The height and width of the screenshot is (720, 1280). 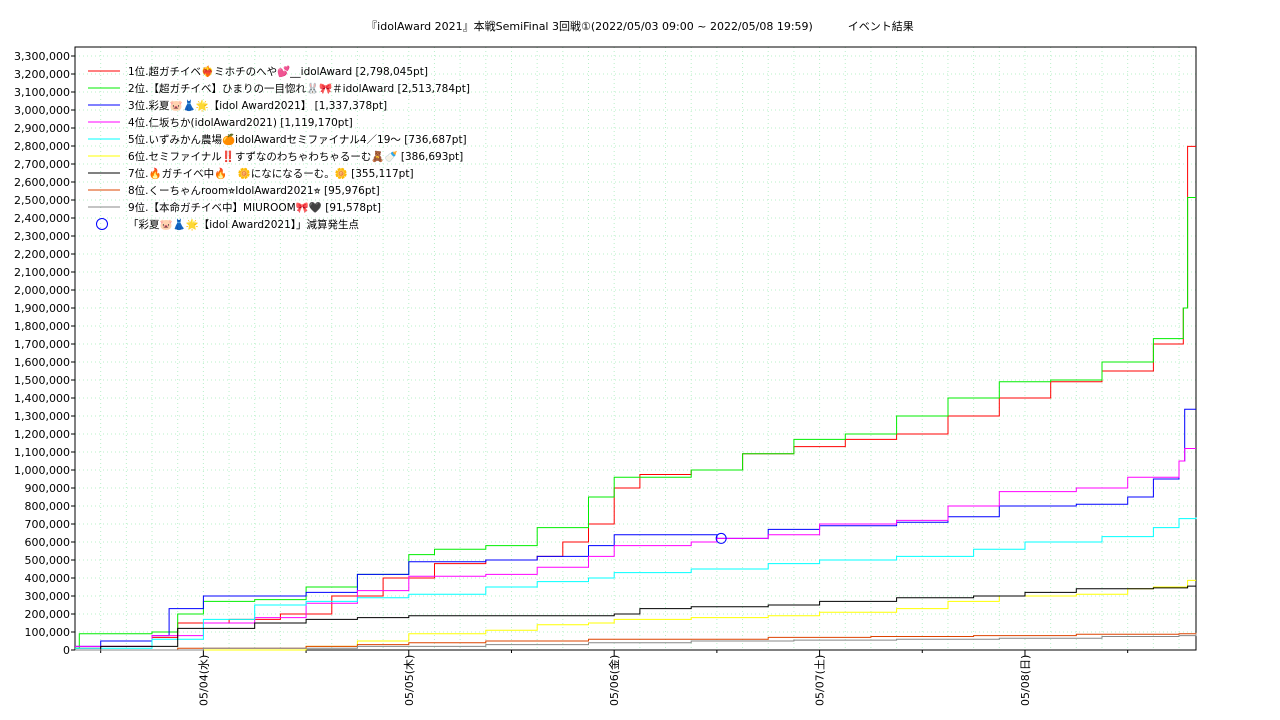 What do you see at coordinates (409, 680) in the screenshot?
I see `x-tick-label: 05/05(木)` at bounding box center [409, 680].